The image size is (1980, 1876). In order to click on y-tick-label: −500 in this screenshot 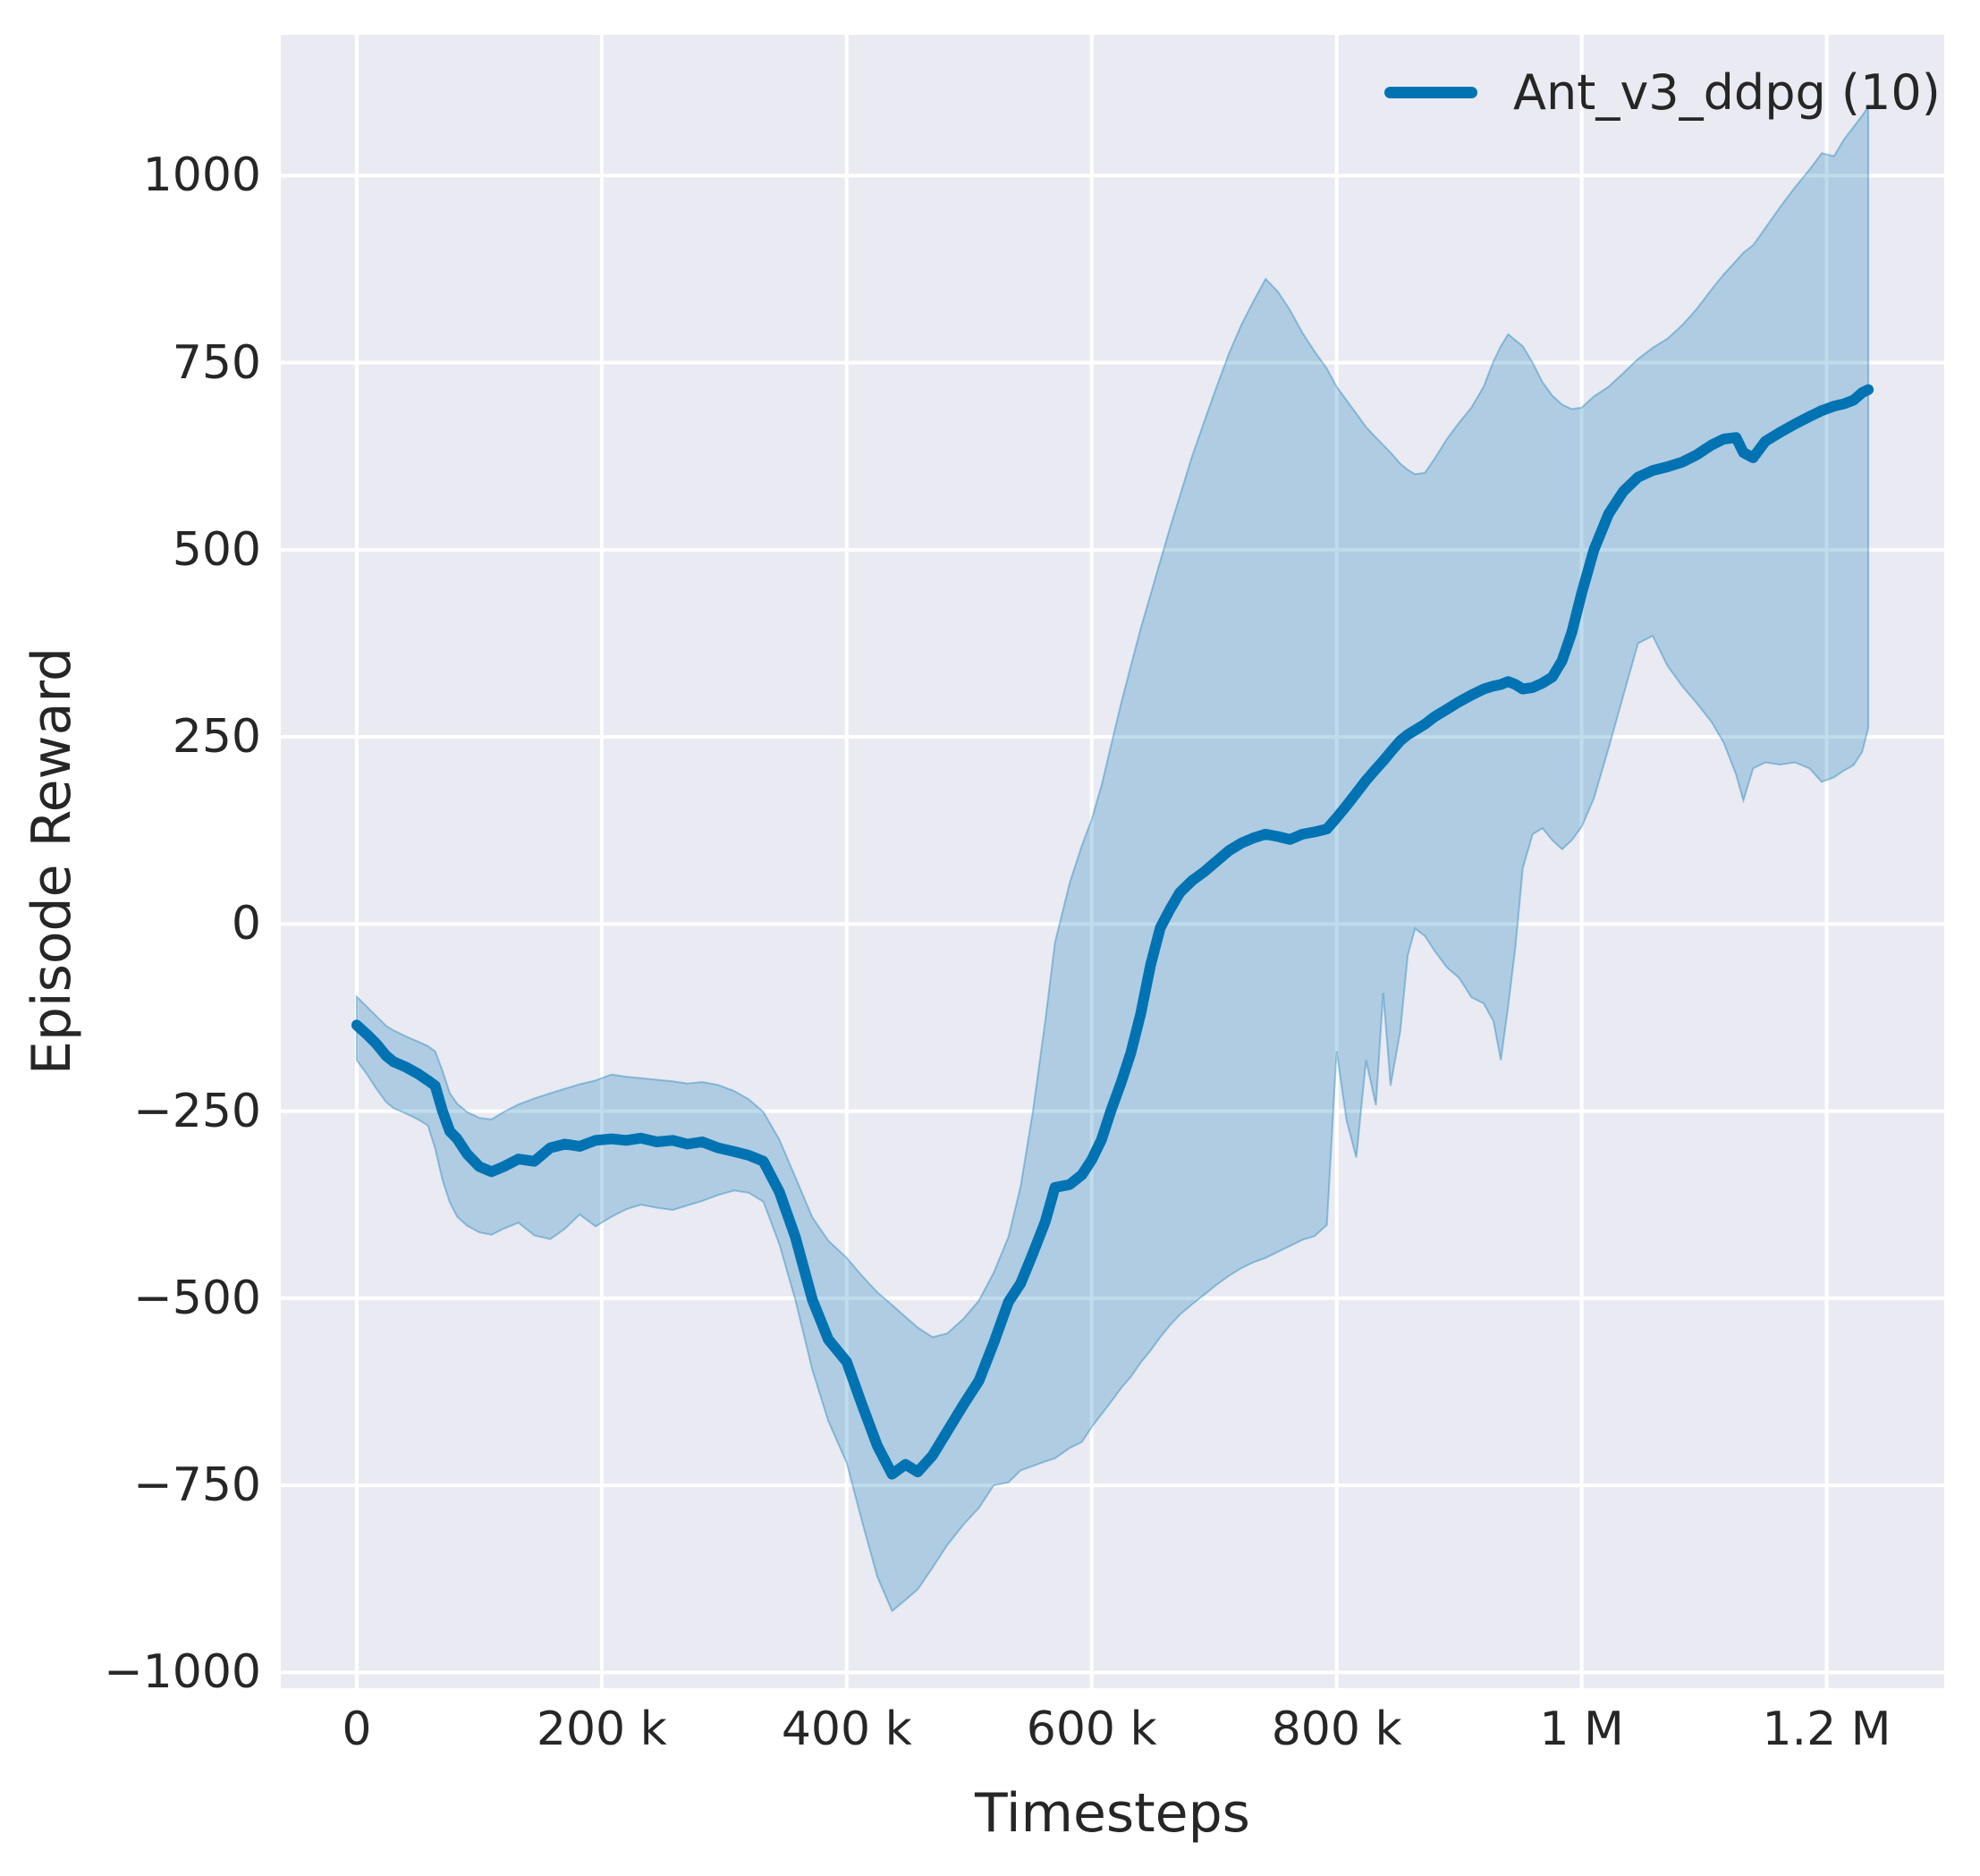, I will do `click(197, 1298)`.